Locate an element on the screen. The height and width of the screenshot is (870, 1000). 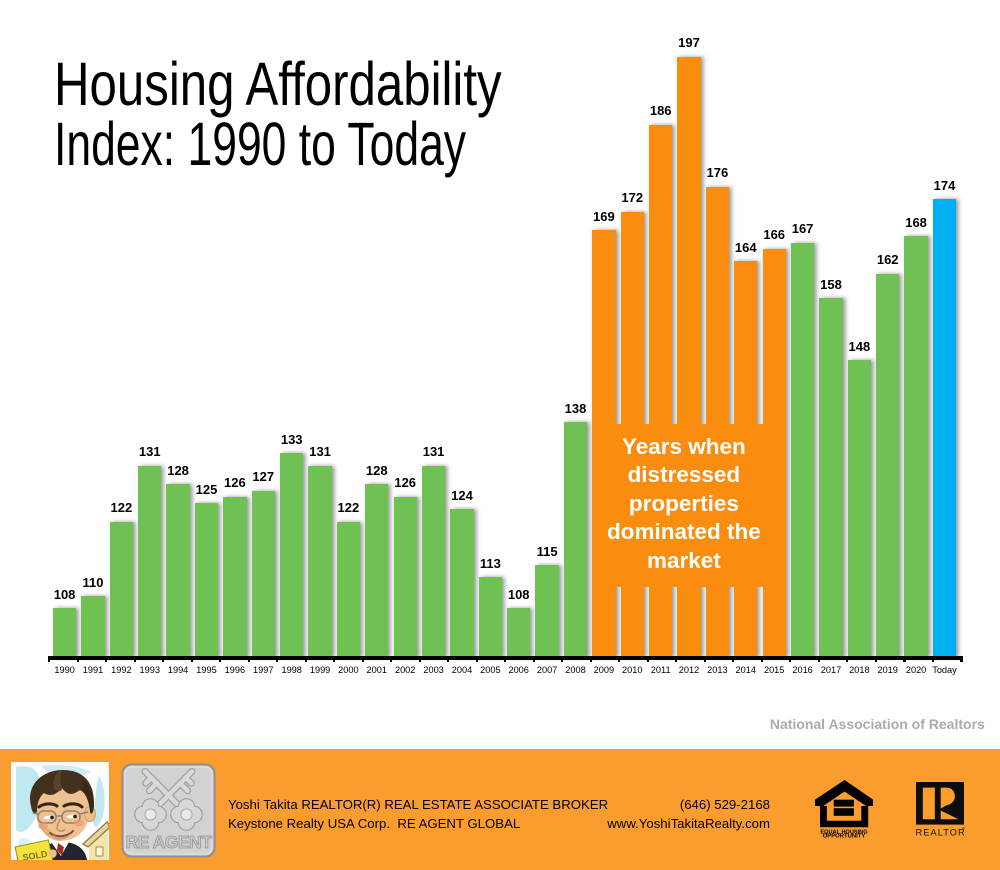
svg-text: RE AGENT is located at coordinates (169, 842).